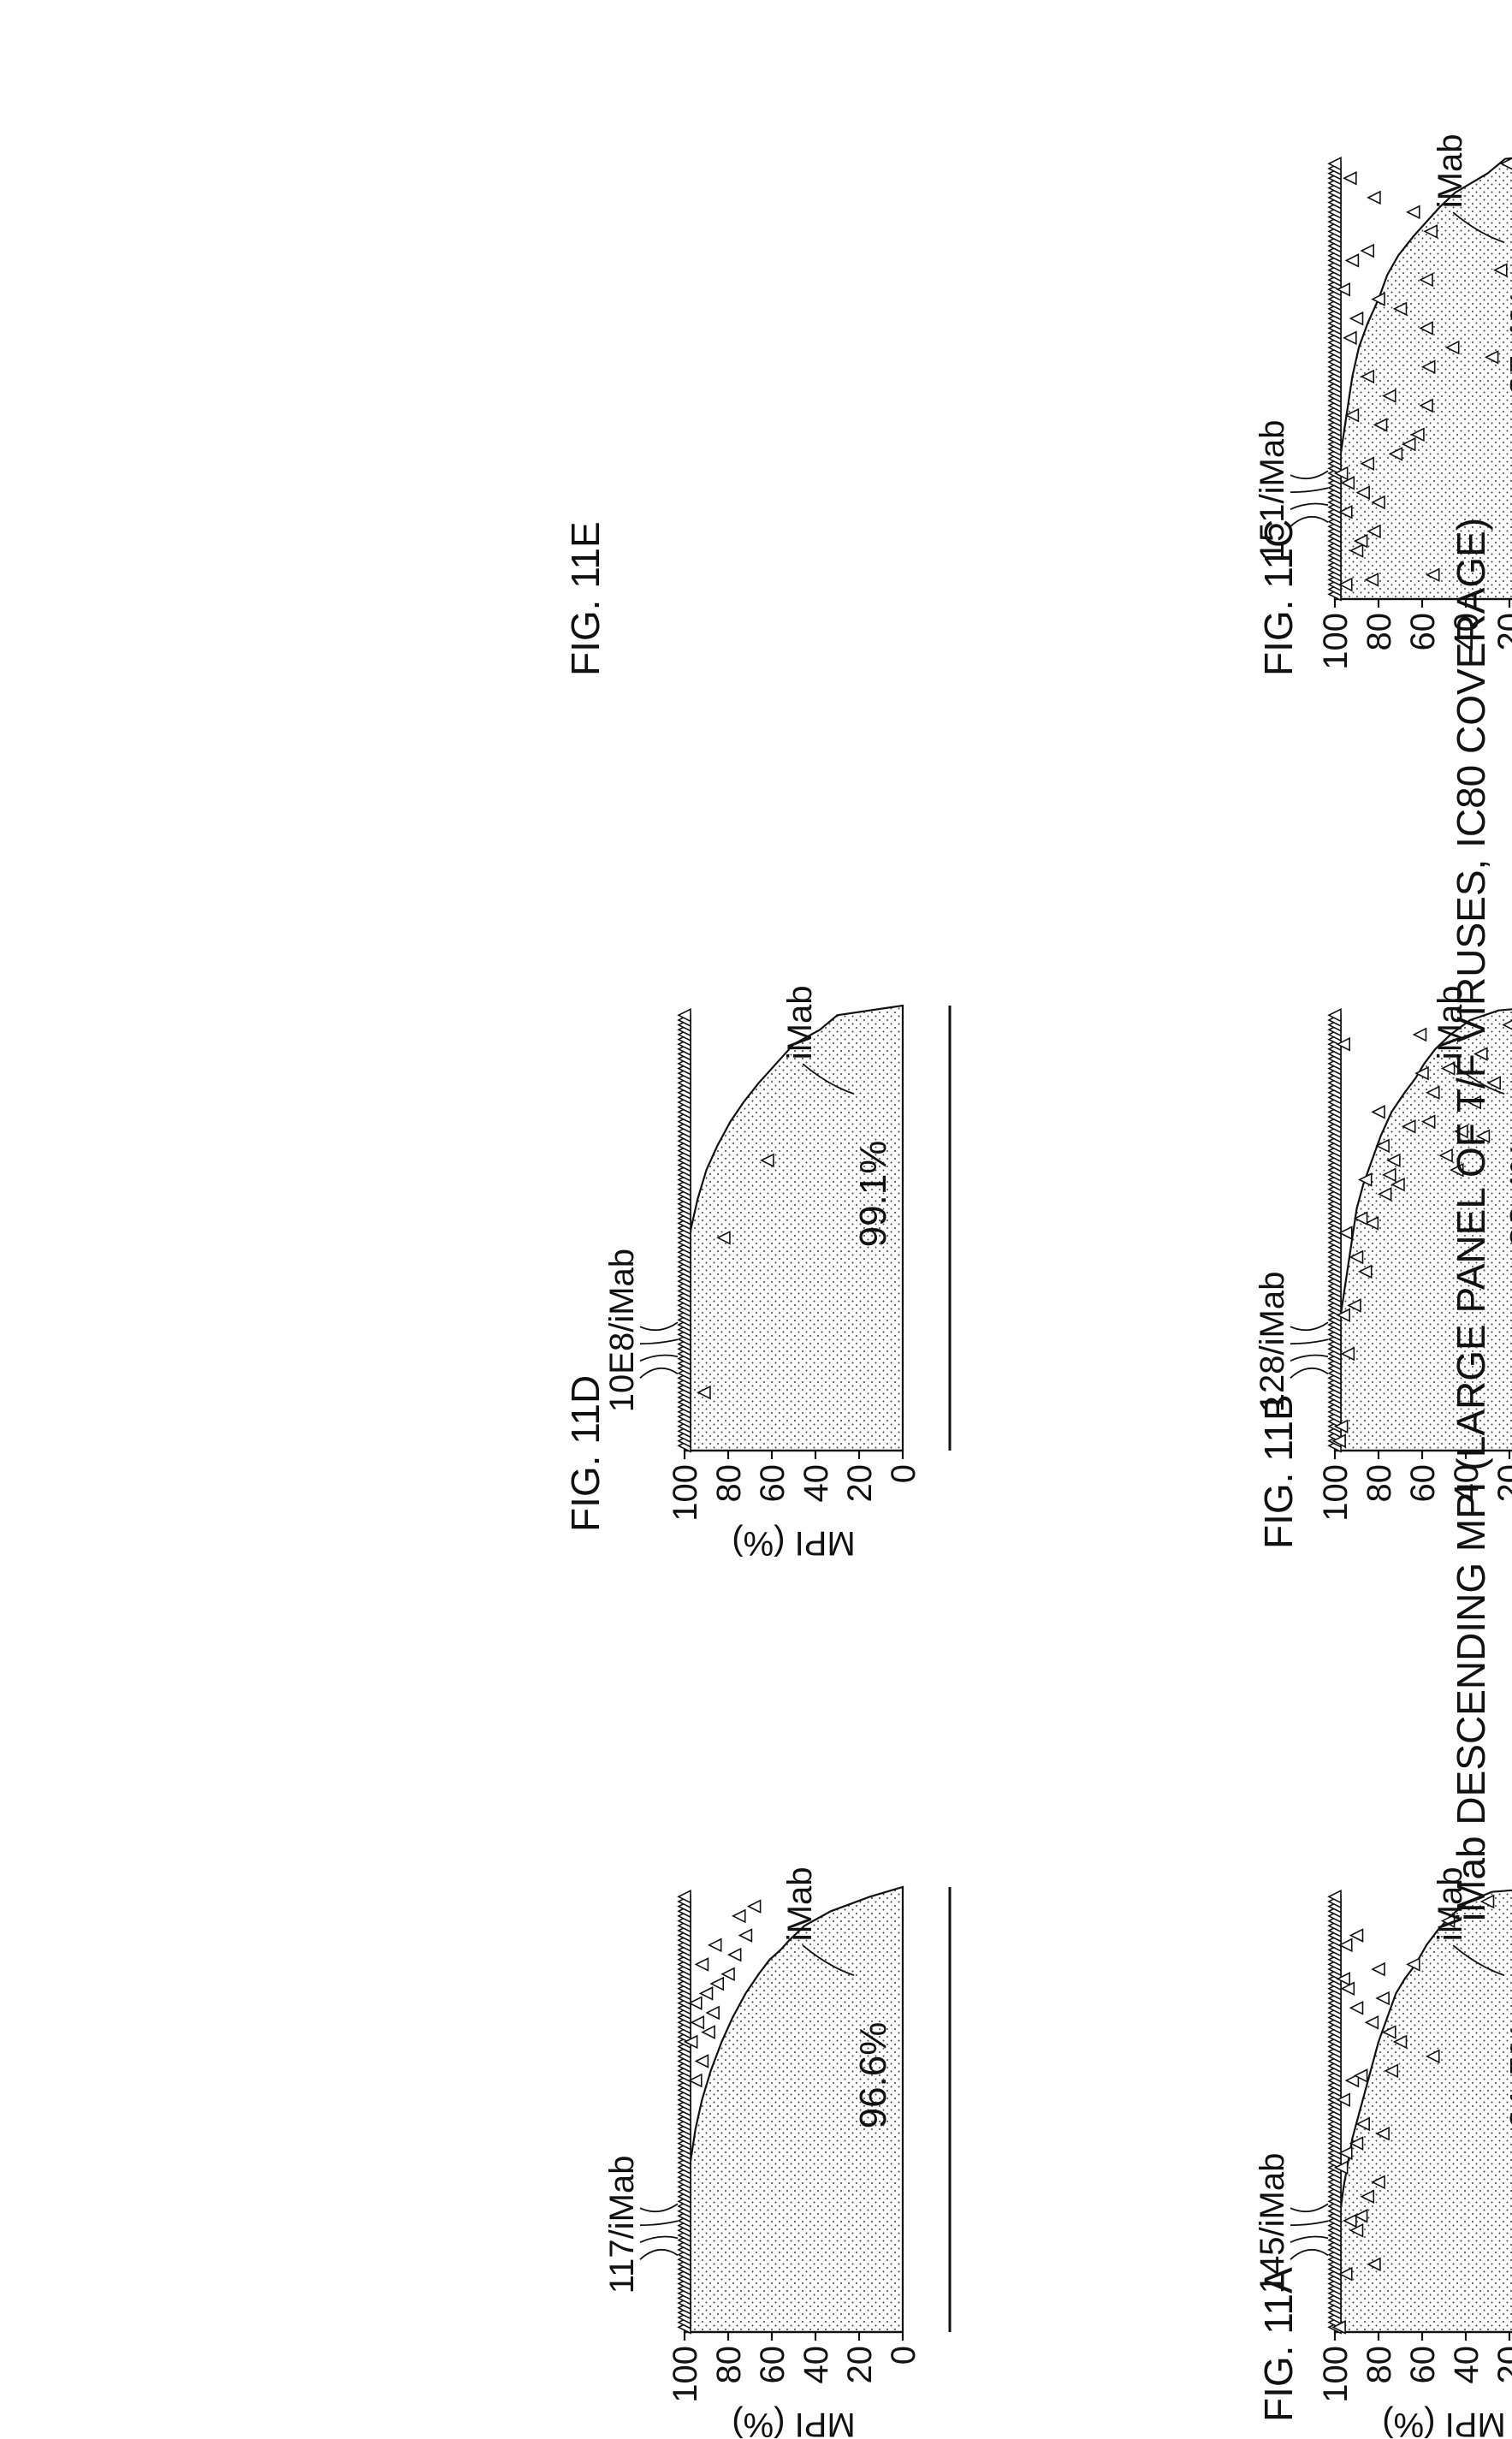 The image size is (1512, 2439). What do you see at coordinates (873, 1194) in the screenshot?
I see `coverage-label: 99.1%` at bounding box center [873, 1194].